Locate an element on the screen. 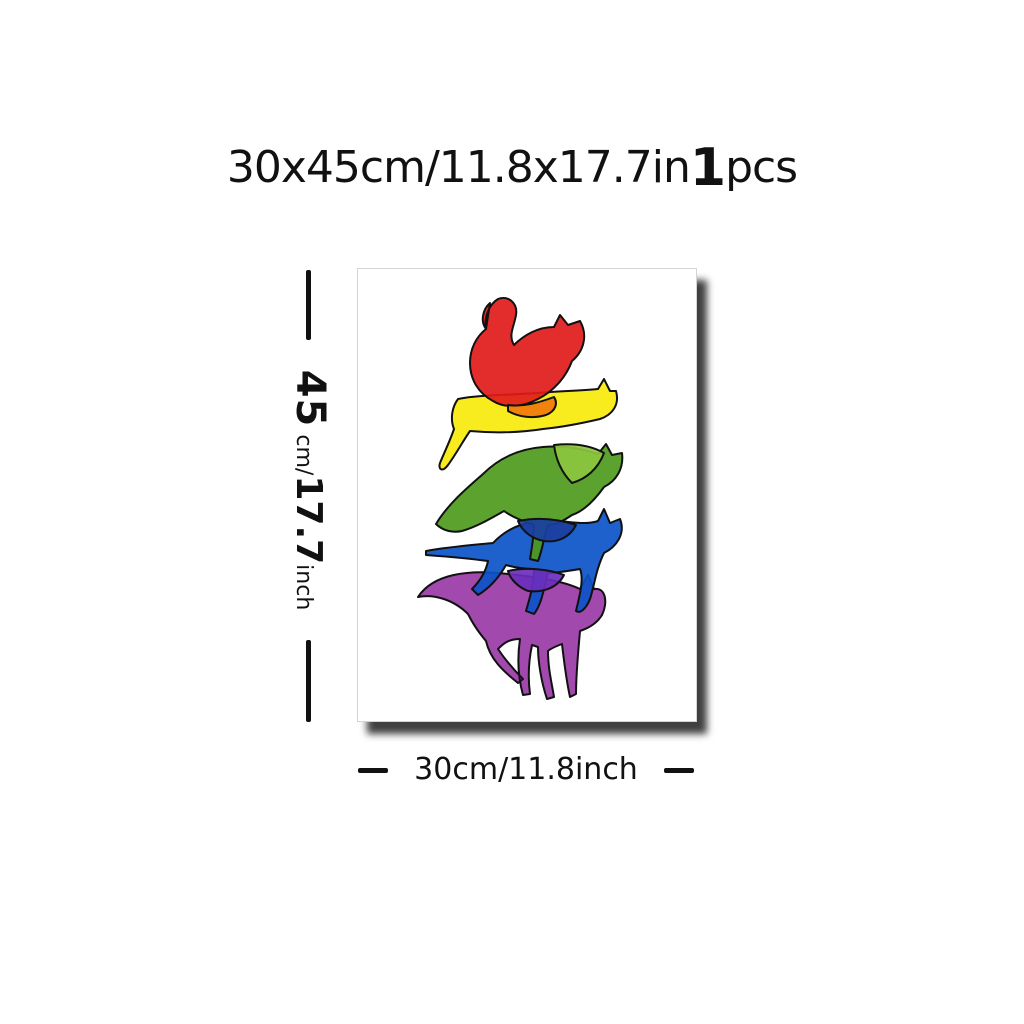 The image size is (1024, 1024). height-cm-unit: cm/ is located at coordinates (303, 455).